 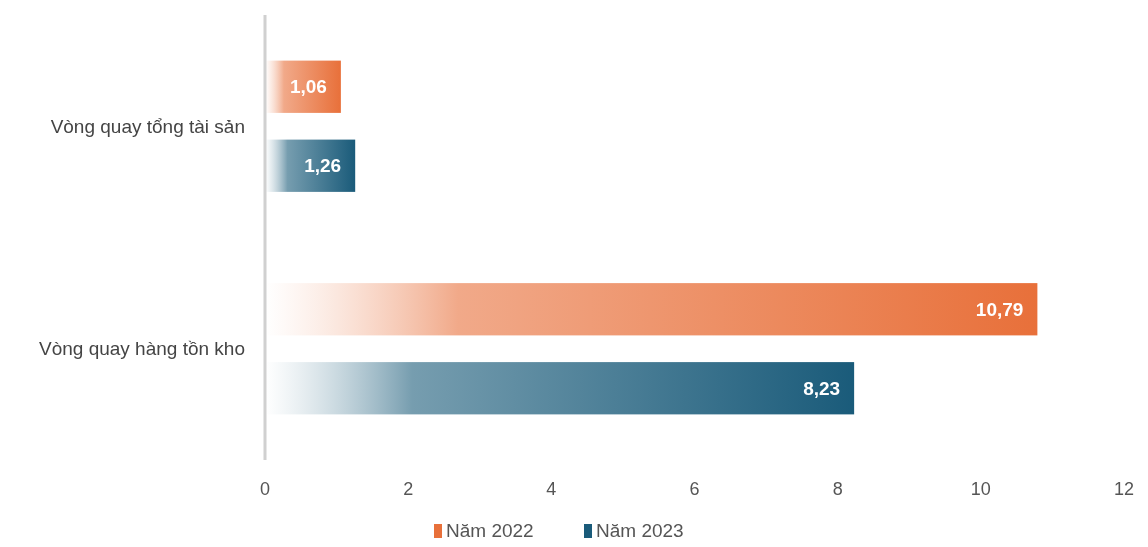 I want to click on legend-label: Năm 2023, so click(x=640, y=530).